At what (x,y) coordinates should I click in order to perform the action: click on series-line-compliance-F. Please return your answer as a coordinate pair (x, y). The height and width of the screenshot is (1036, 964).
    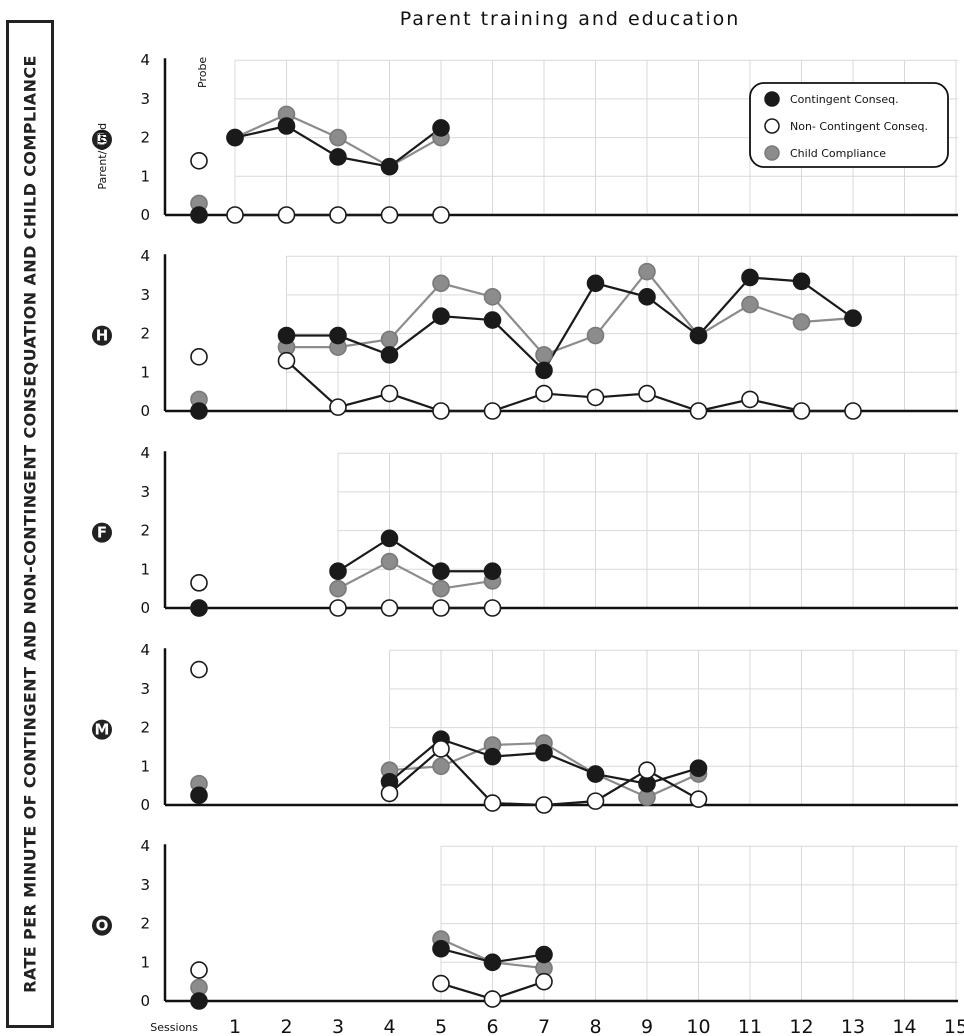
    Looking at the image, I should click on (415, 575).